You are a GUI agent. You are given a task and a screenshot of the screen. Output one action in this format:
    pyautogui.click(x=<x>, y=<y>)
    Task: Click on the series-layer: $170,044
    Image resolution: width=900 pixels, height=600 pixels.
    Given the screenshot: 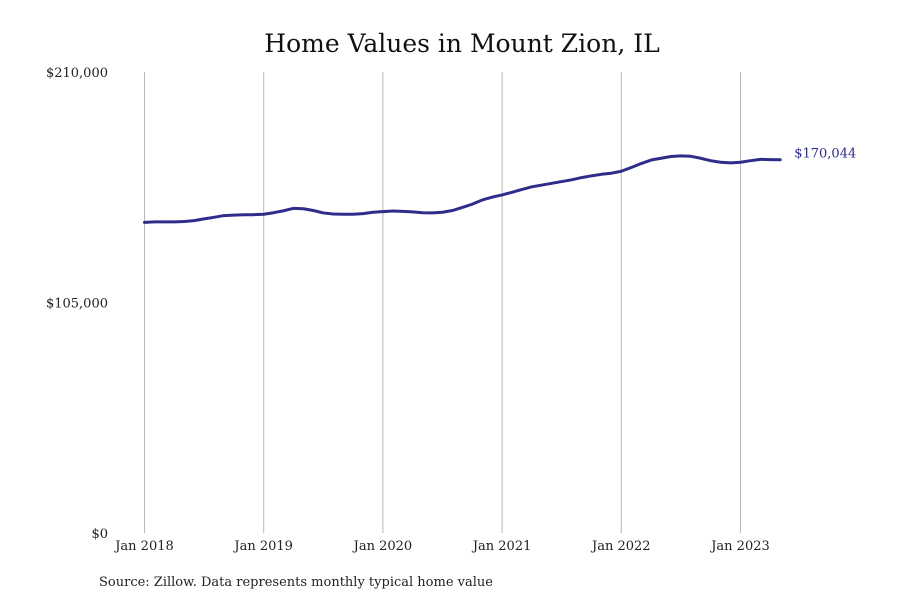 What is the action you would take?
    pyautogui.click(x=499, y=185)
    